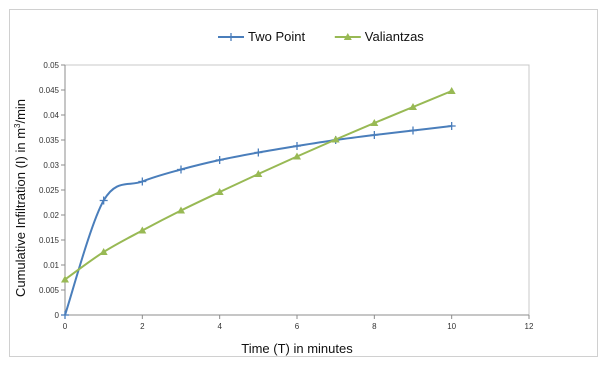  Describe the element at coordinates (51, 265) in the screenshot. I see `y-tick-label: 0.01` at that location.